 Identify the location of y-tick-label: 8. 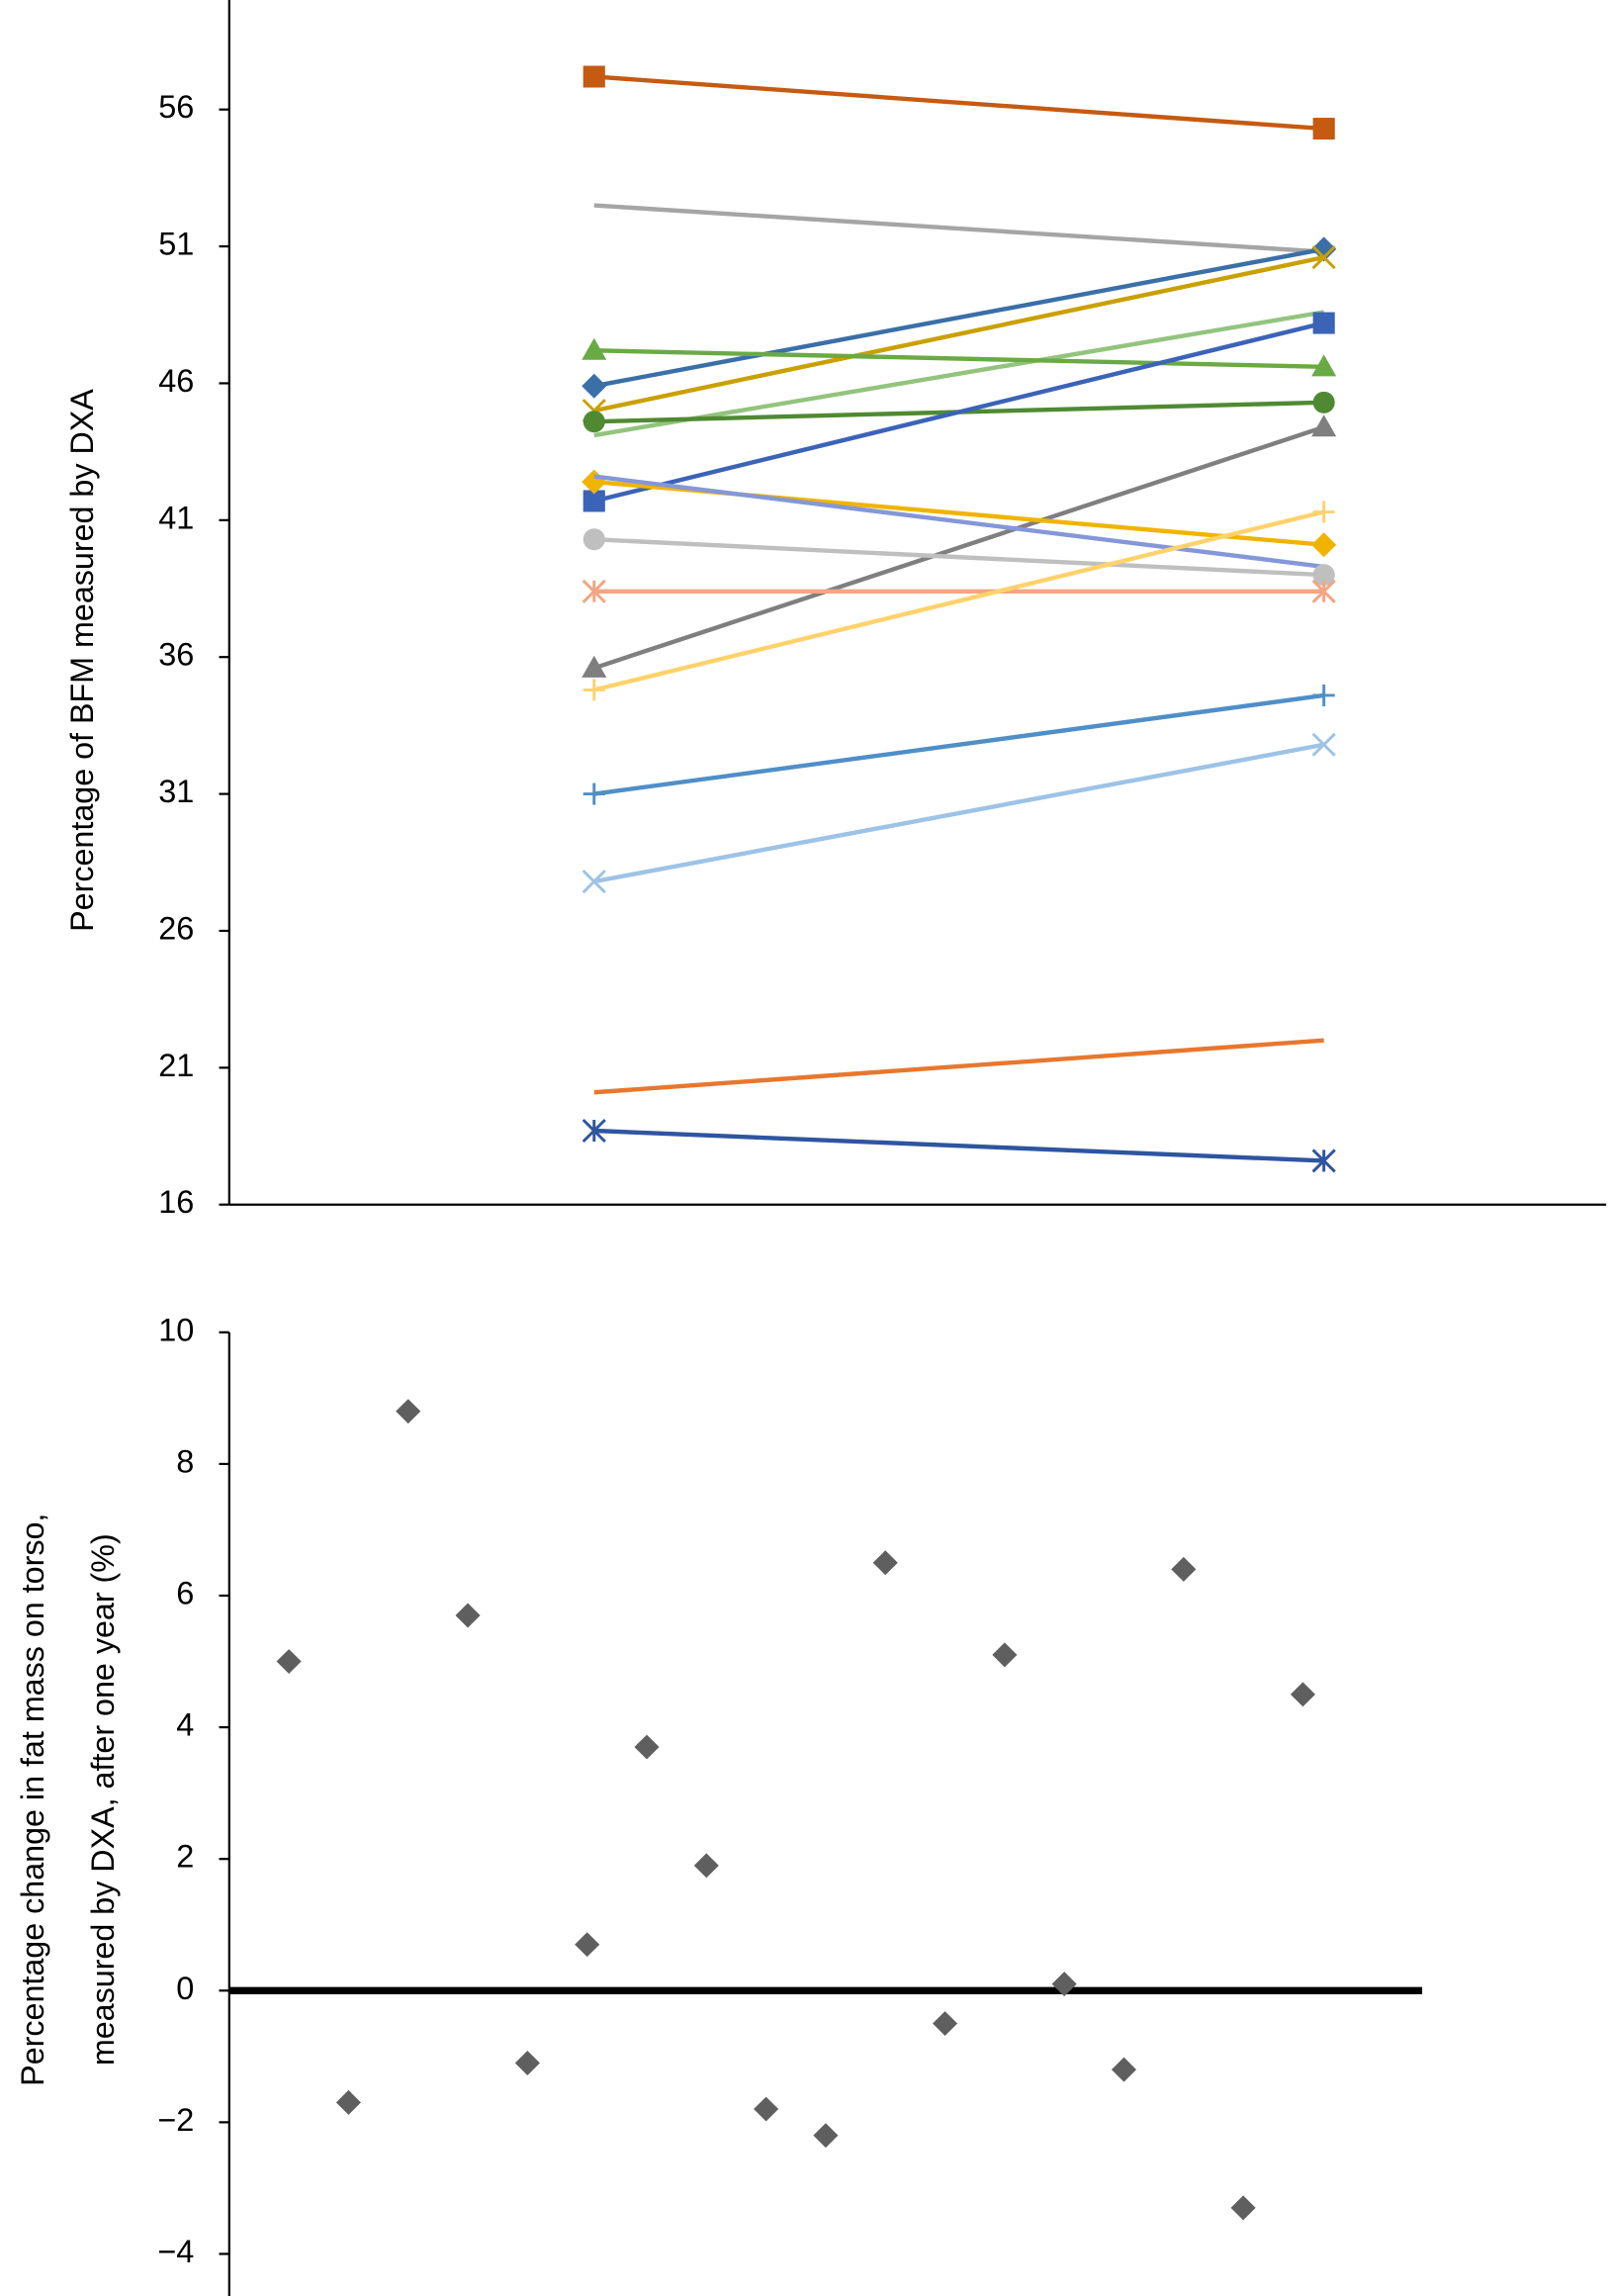
(185, 1462).